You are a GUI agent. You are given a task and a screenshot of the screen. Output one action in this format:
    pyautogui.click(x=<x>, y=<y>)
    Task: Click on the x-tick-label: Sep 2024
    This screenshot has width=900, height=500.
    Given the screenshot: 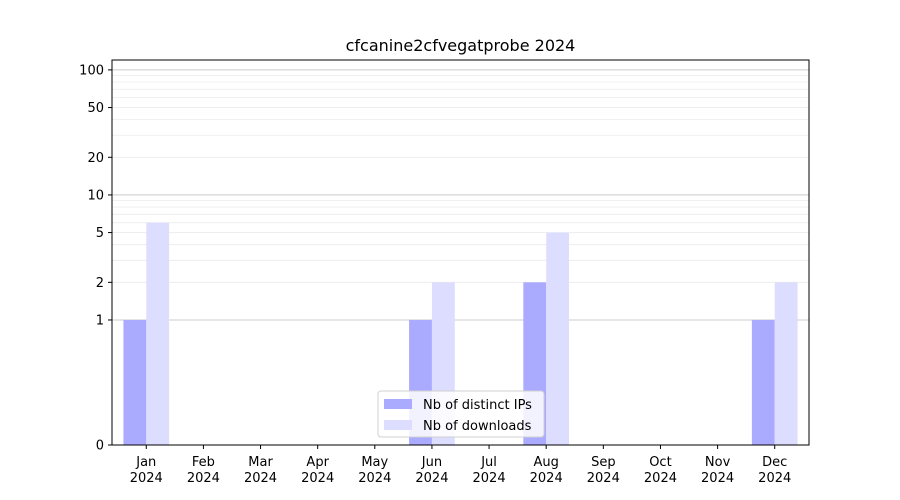 What is the action you would take?
    pyautogui.click(x=603, y=470)
    